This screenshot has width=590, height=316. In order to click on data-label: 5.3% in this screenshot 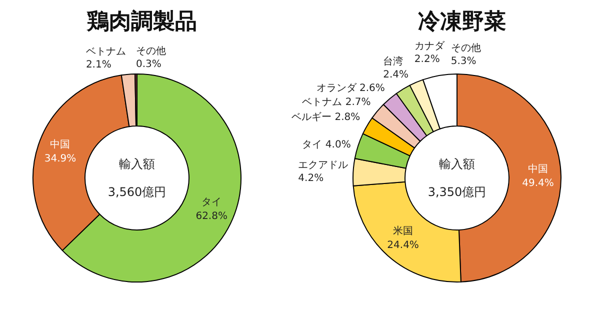, I will do `click(463, 61)`.